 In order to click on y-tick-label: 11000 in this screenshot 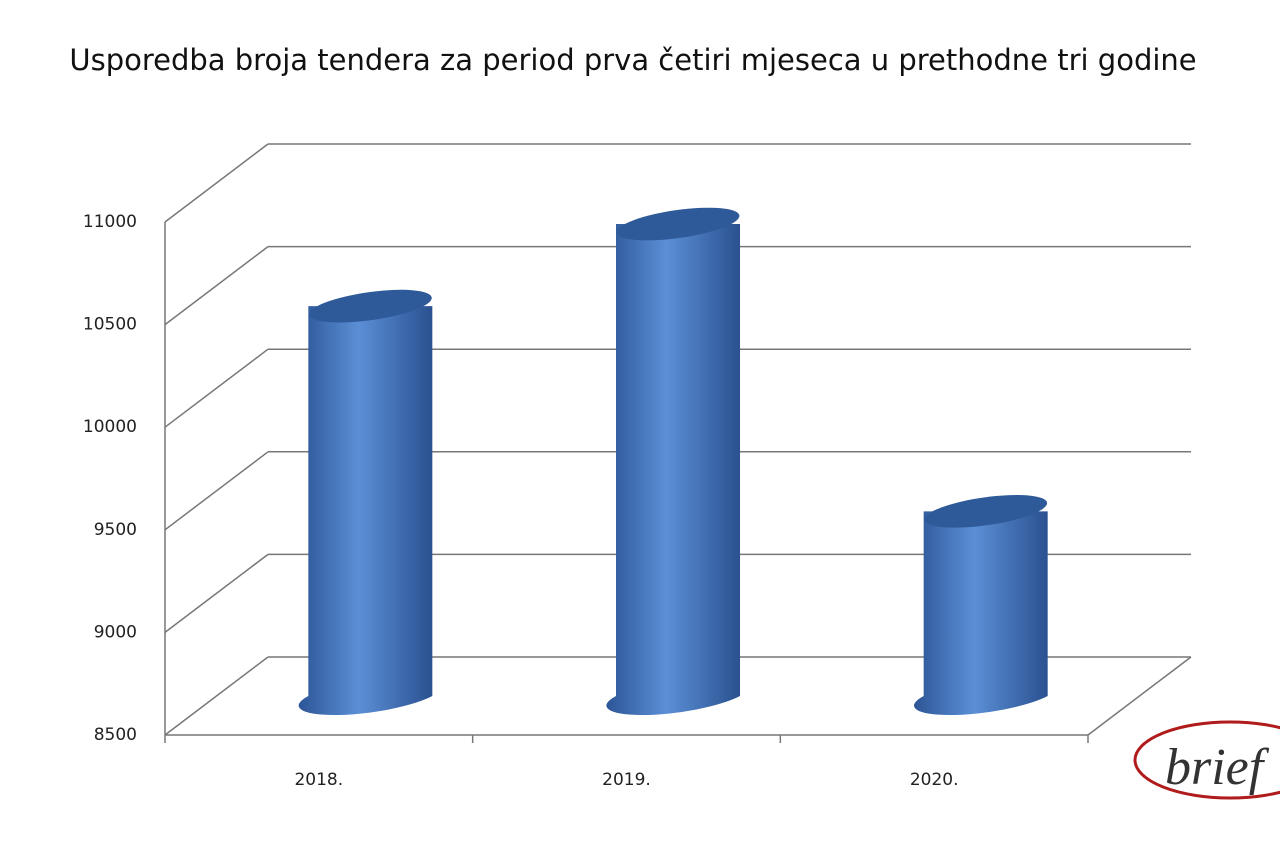, I will do `click(110, 222)`.